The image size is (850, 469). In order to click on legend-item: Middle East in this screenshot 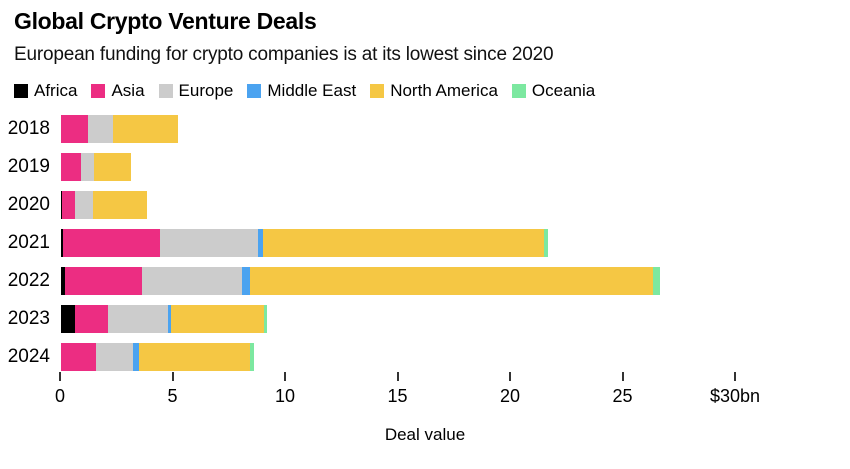, I will do `click(301, 90)`.